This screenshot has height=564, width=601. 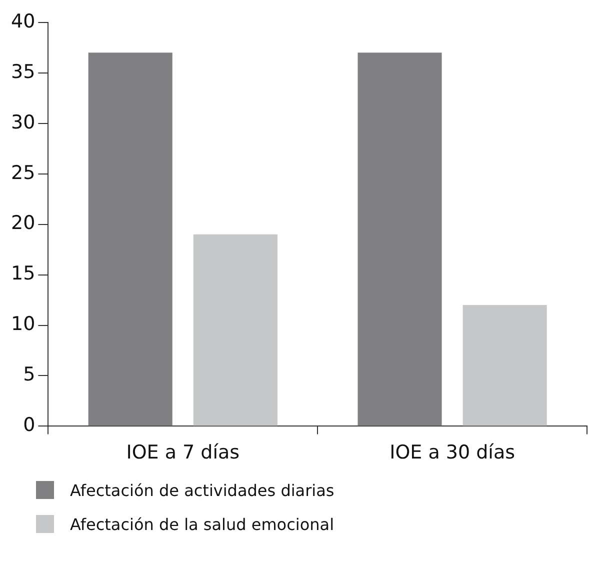 I want to click on x-tick-label: IOE a 7 días, so click(x=183, y=453).